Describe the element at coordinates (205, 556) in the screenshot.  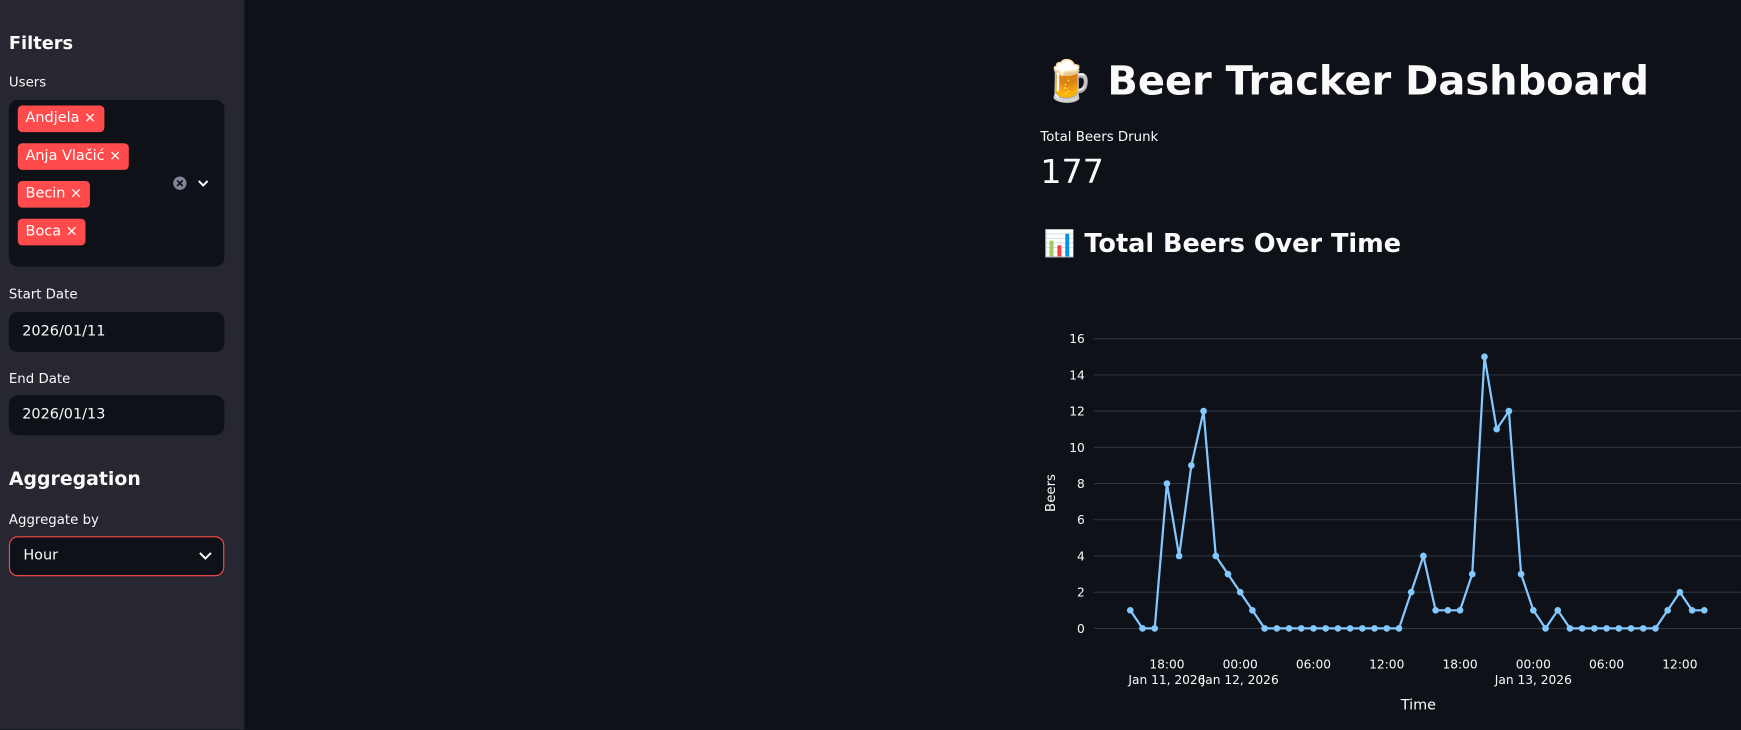
I see `dropdown-arrow` at that location.